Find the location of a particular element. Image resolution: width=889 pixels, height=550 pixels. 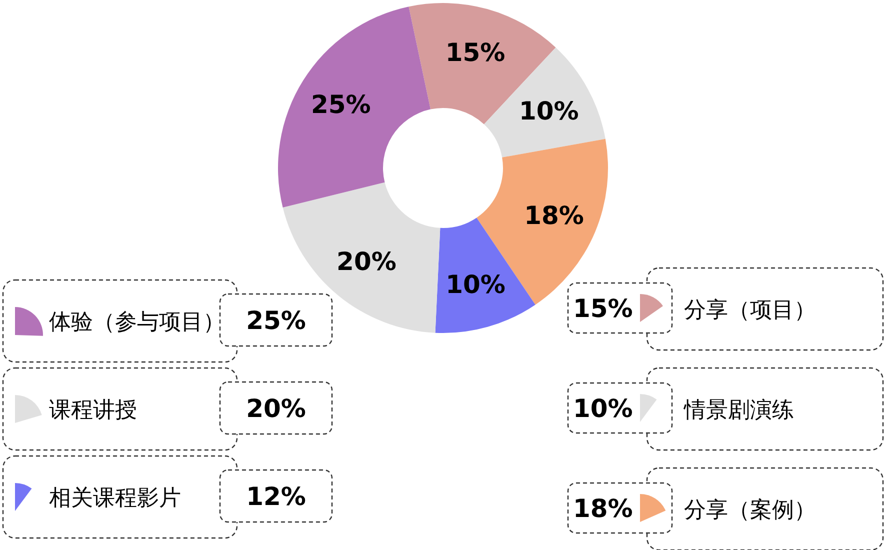

text: 20% is located at coordinates (276, 408).